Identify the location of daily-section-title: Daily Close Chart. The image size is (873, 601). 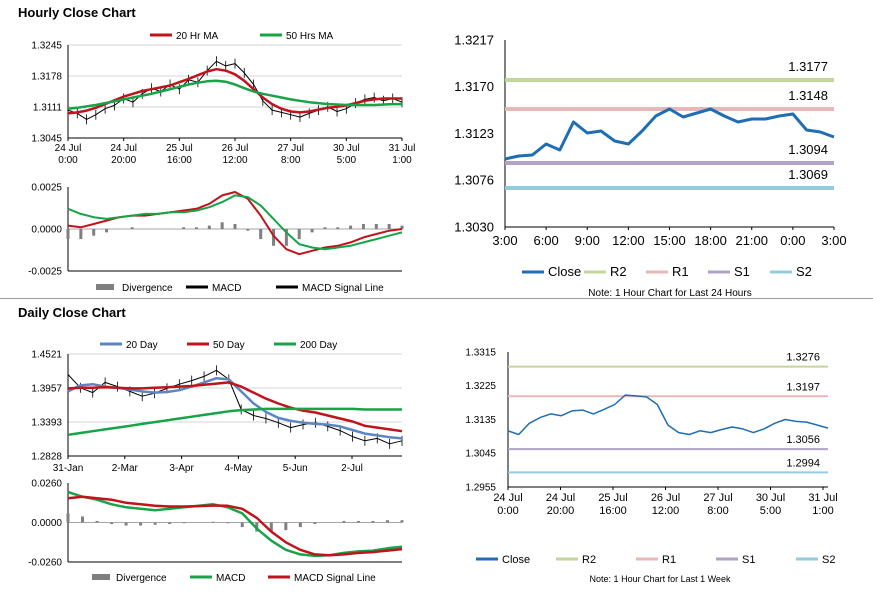
(72, 312).